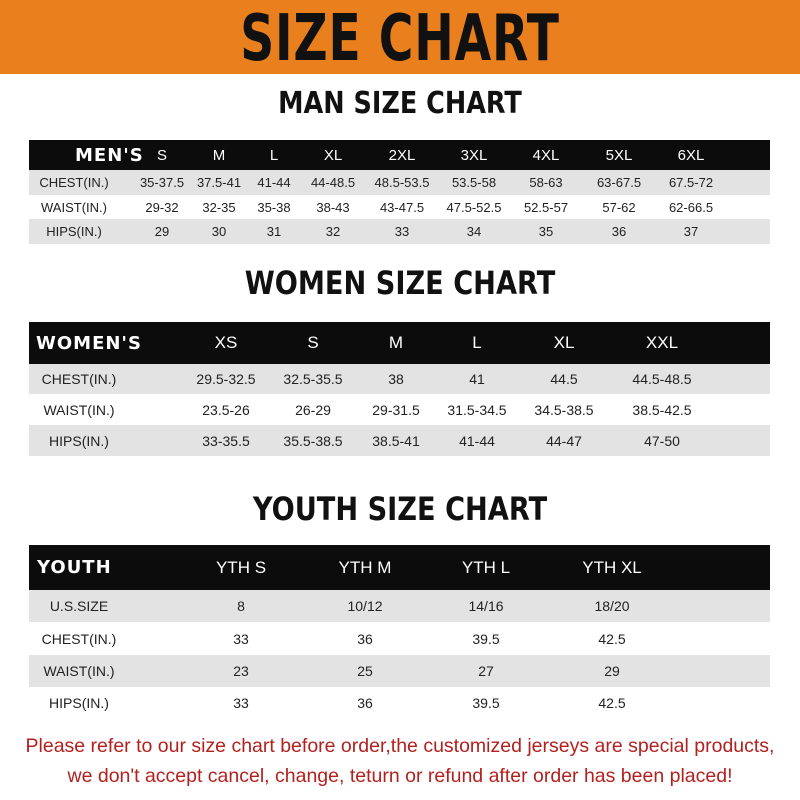  What do you see at coordinates (619, 207) in the screenshot?
I see `table-cell: 57-62` at bounding box center [619, 207].